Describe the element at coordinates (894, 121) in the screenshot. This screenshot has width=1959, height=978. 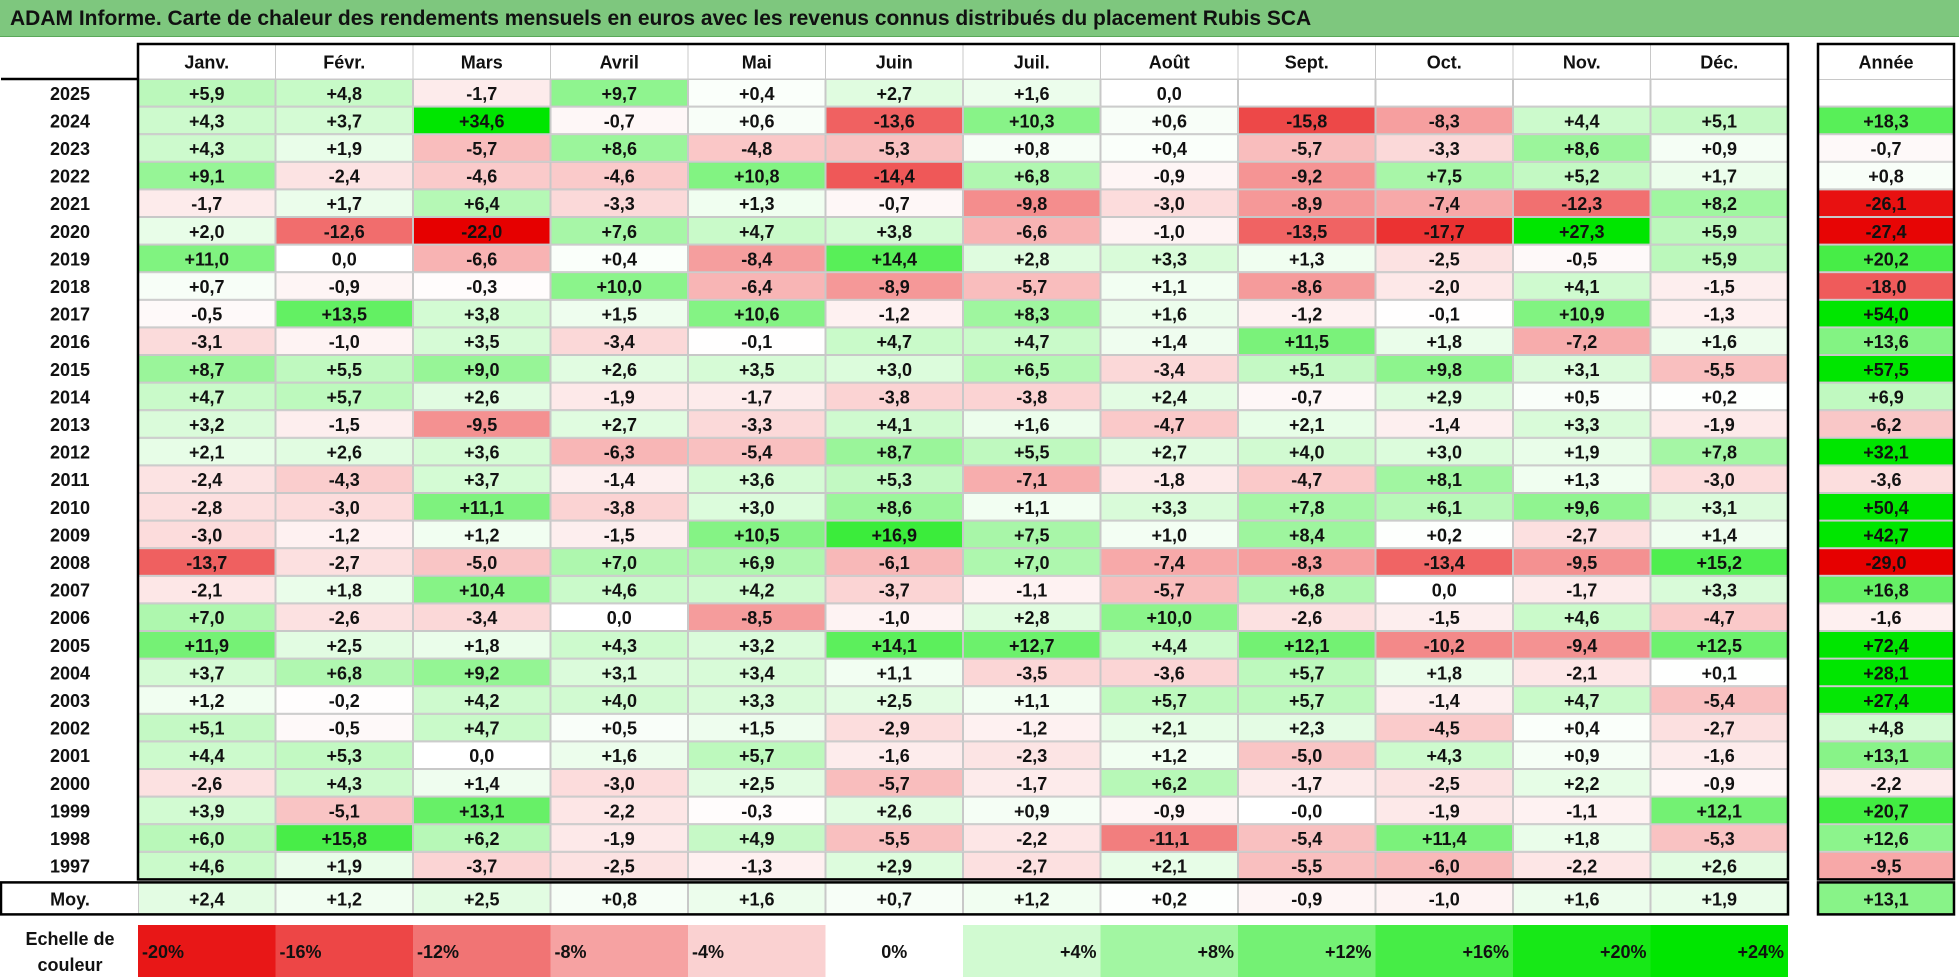
I see `cell-value-label: -13,6` at that location.